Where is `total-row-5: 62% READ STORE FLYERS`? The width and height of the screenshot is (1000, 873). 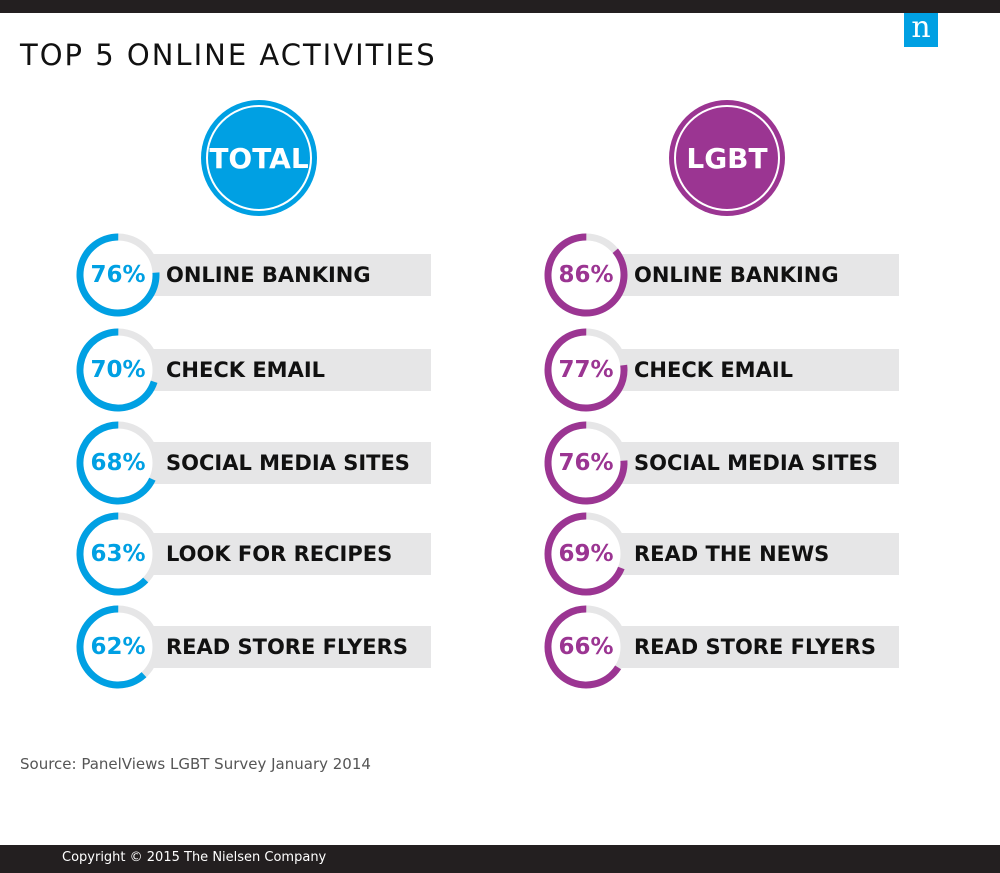
total-row-5: 62% READ STORE FLYERS is located at coordinates (255, 647).